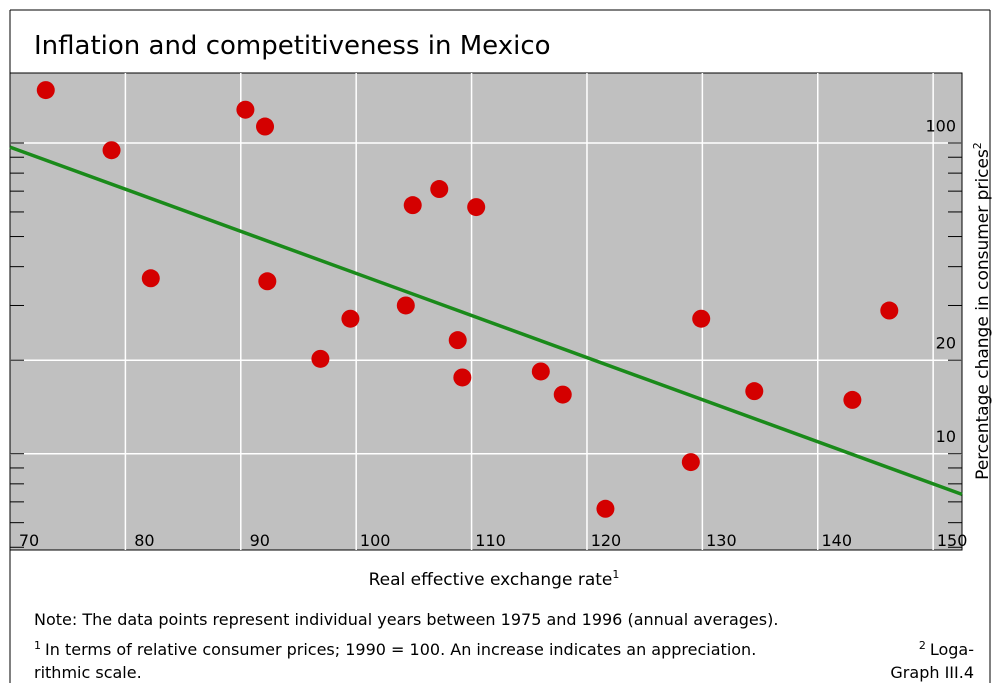  I want to click on x-tick-label: 140, so click(836, 540).